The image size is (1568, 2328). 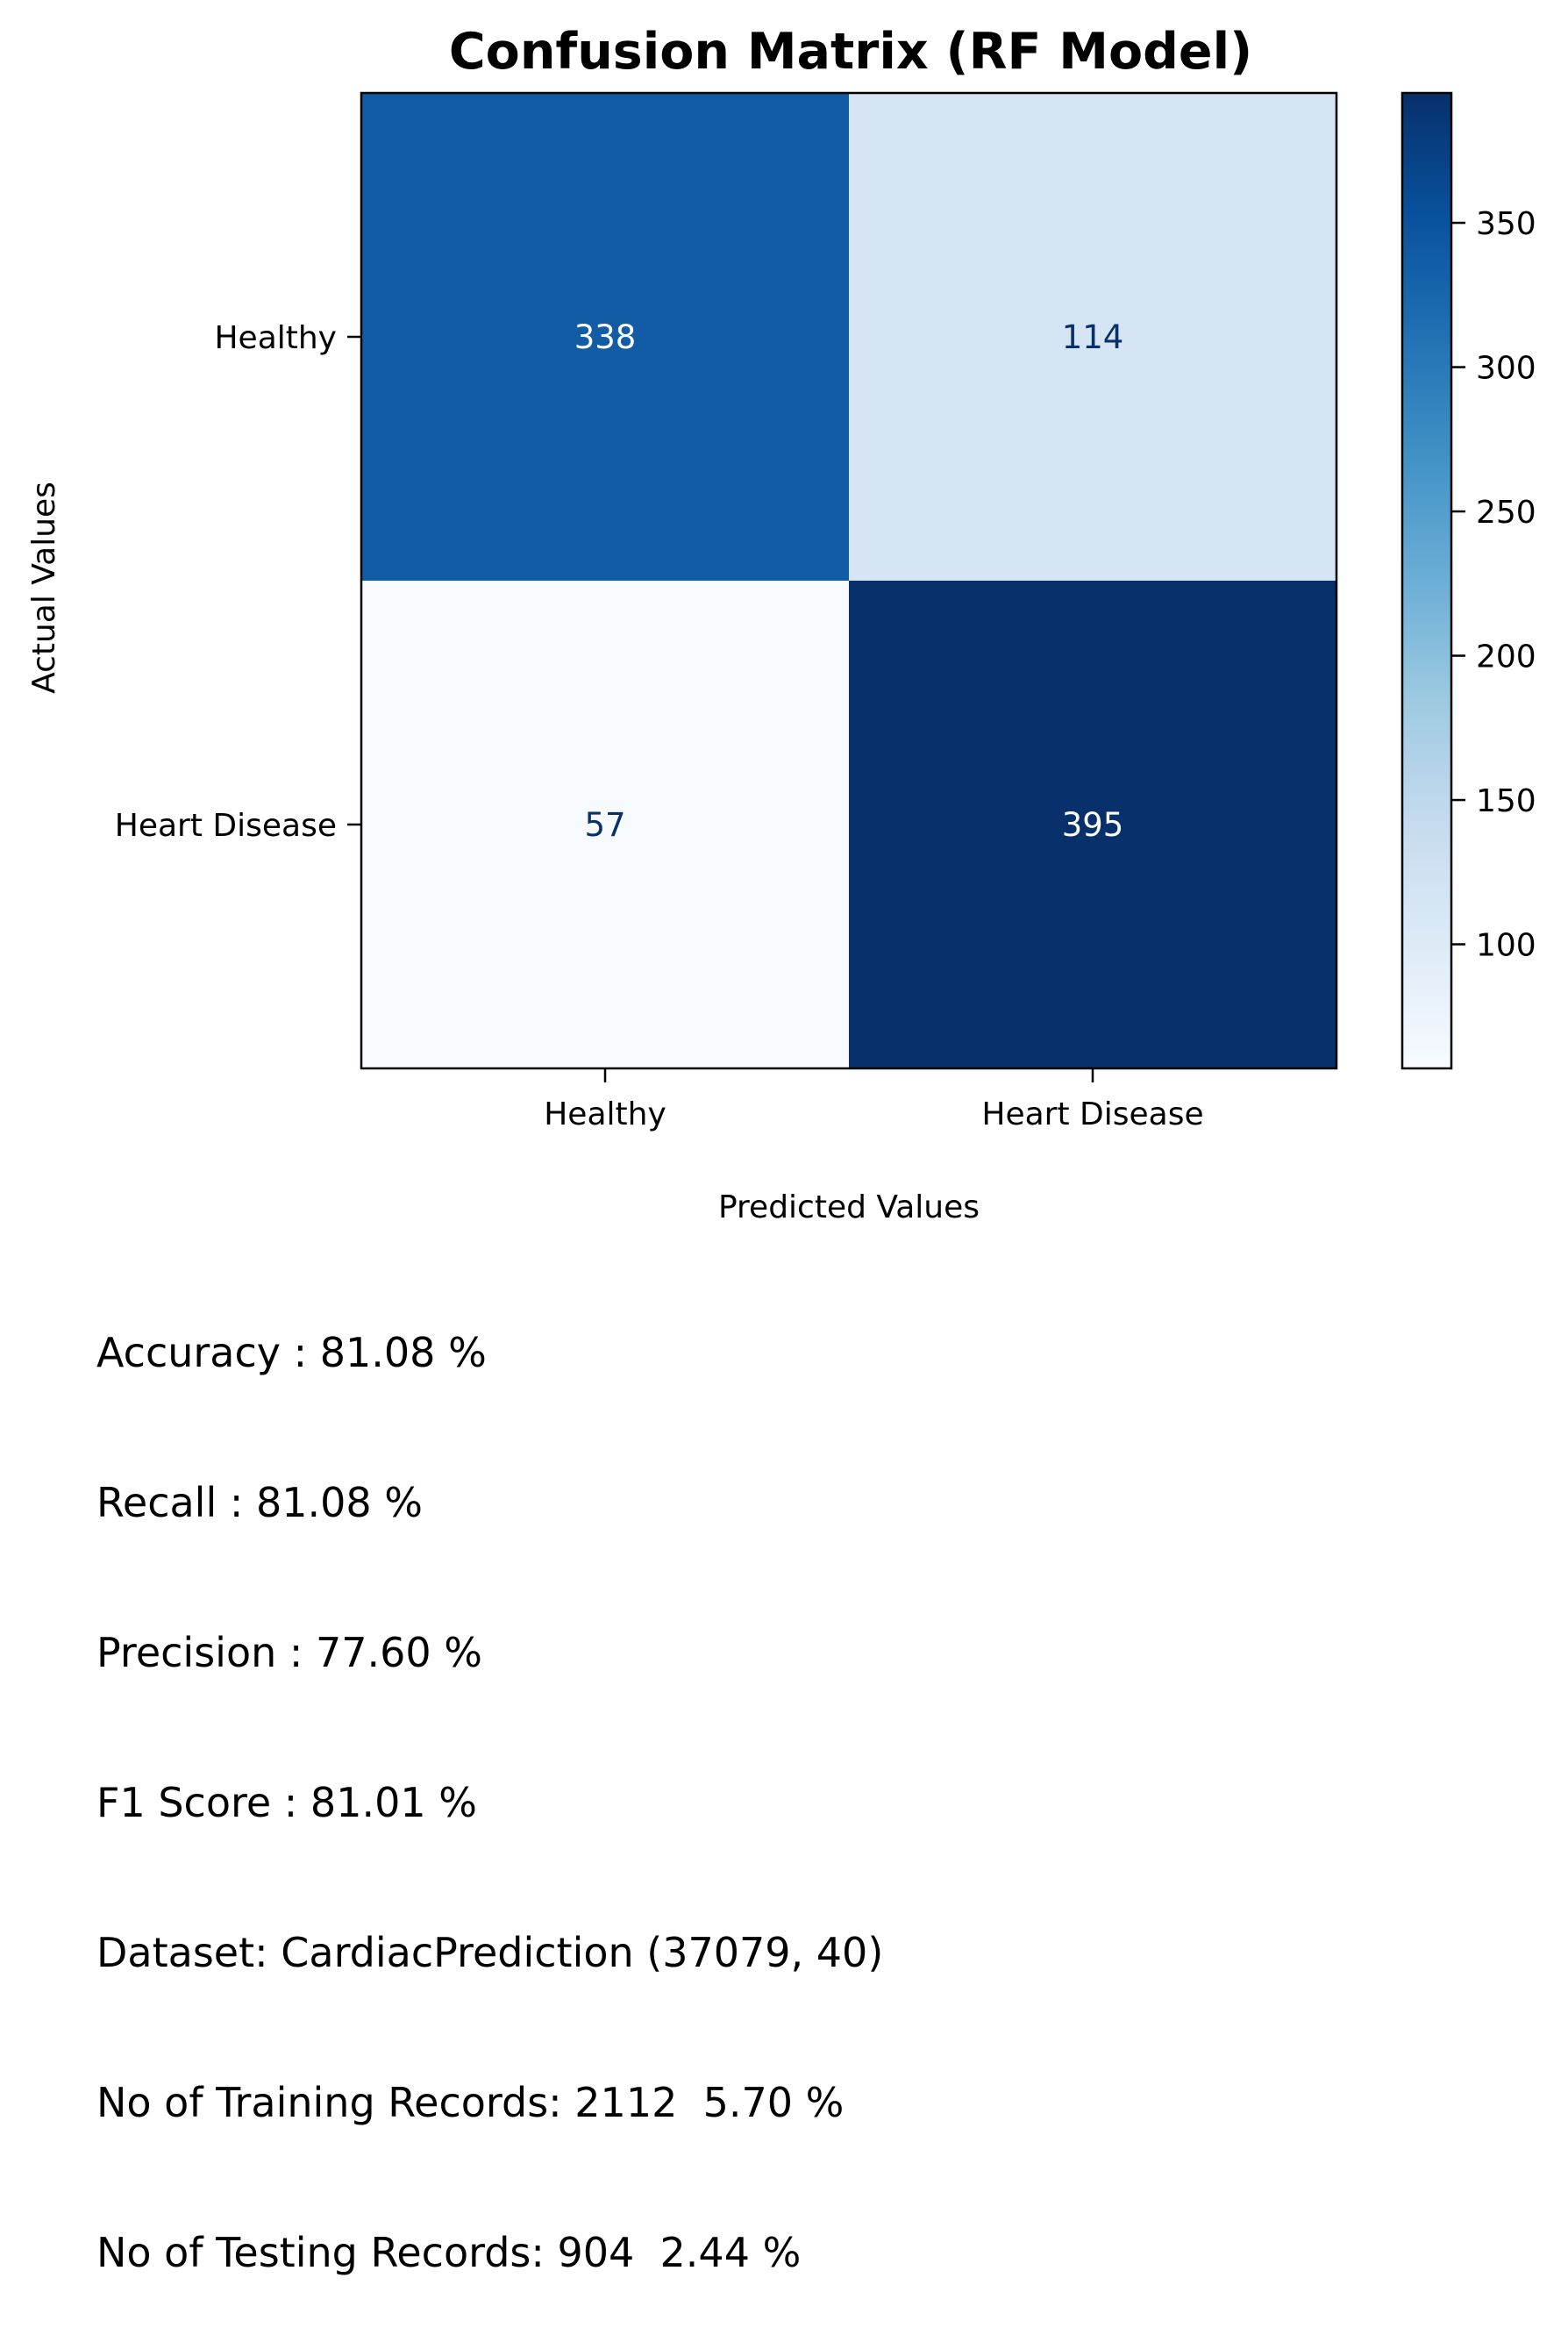 I want to click on y-axis-ticks: Healthy Heart Disease, so click(x=238, y=582).